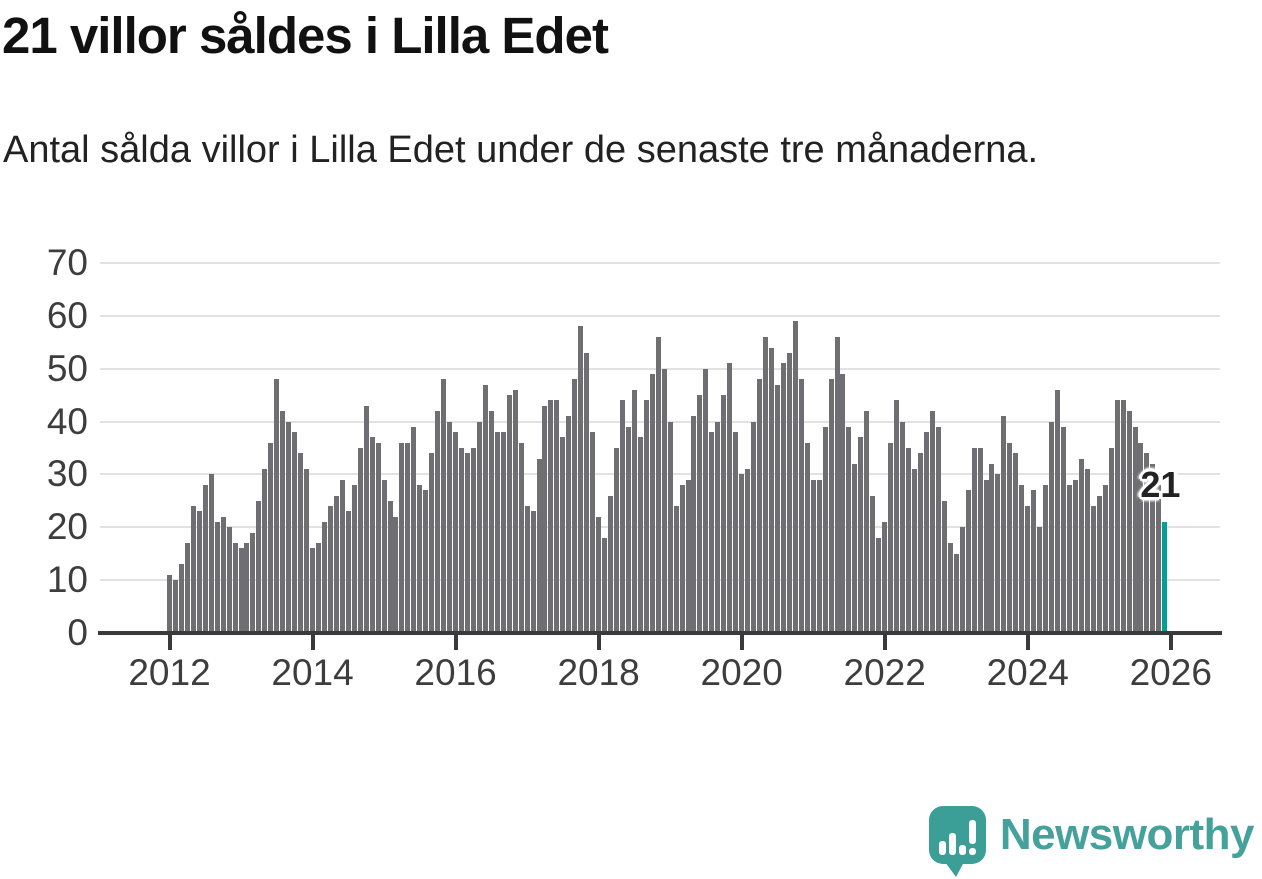 This screenshot has width=1262, height=879. Describe the element at coordinates (660, 633) in the screenshot. I see `x-axis-line` at that location.